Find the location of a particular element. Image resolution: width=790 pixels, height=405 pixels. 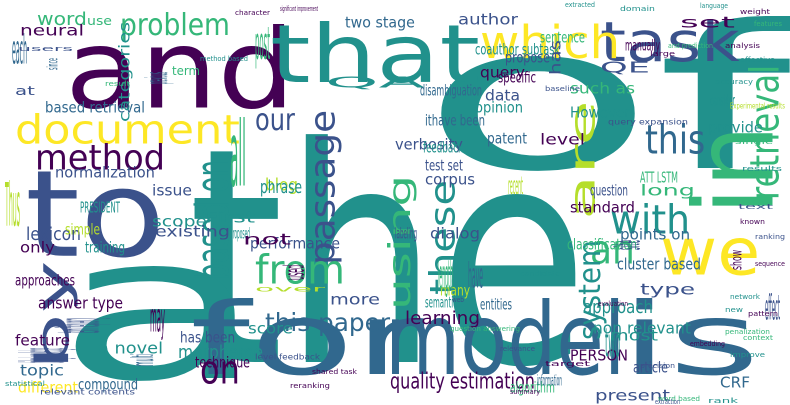

word-an: an is located at coordinates (612, 250).